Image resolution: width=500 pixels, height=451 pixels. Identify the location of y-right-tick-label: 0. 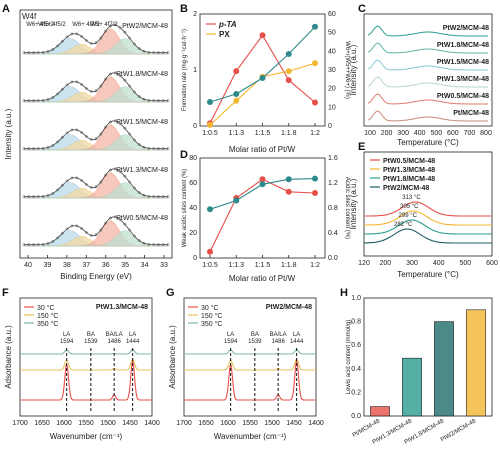
(330, 126).